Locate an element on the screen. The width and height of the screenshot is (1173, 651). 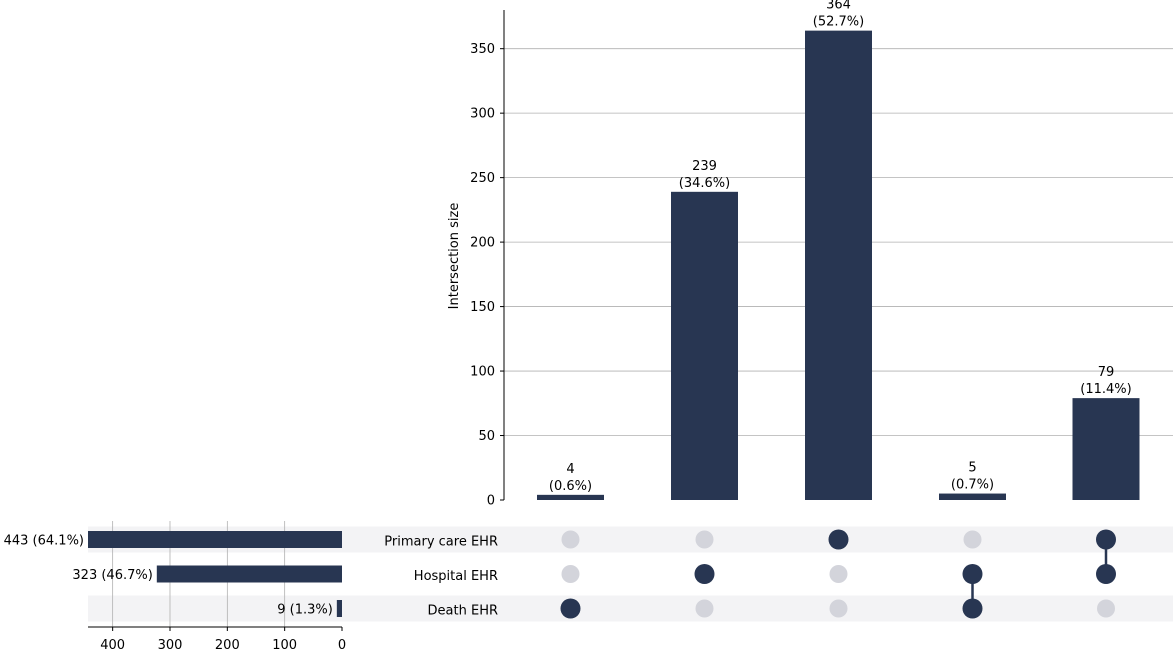
set-size-tick-label: 0 is located at coordinates (342, 644).